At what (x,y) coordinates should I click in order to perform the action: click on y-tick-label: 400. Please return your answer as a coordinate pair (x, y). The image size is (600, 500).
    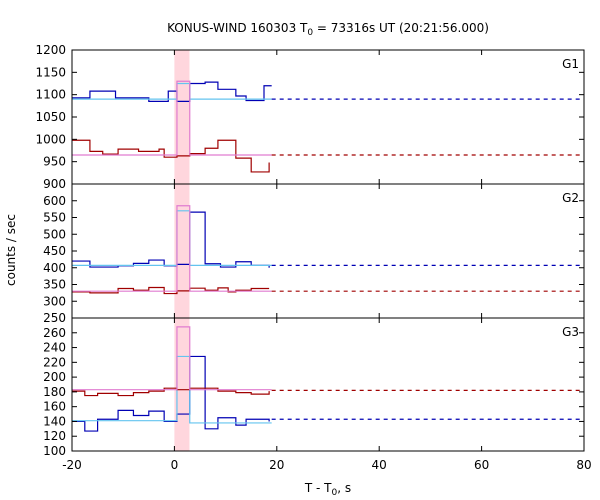
    Looking at the image, I should click on (54, 268).